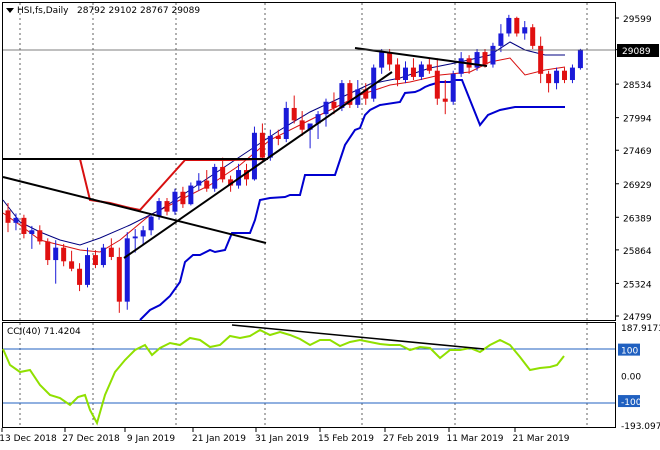 This screenshot has width=660, height=450. What do you see at coordinates (637, 219) in the screenshot?
I see `price-tick-label: 26389` at bounding box center [637, 219].